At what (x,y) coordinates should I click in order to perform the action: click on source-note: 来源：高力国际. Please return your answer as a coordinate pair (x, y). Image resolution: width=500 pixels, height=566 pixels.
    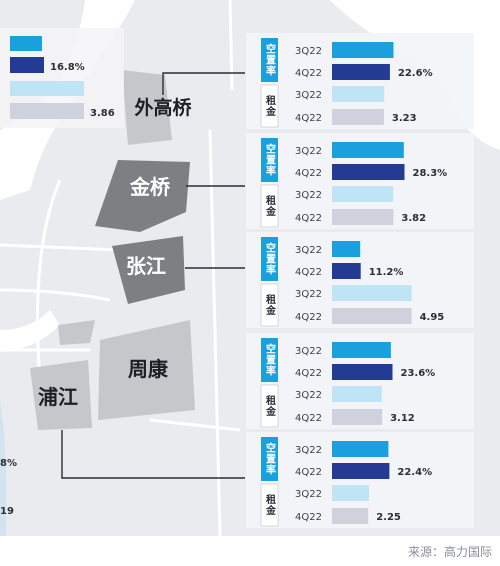
    Looking at the image, I should click on (449, 552).